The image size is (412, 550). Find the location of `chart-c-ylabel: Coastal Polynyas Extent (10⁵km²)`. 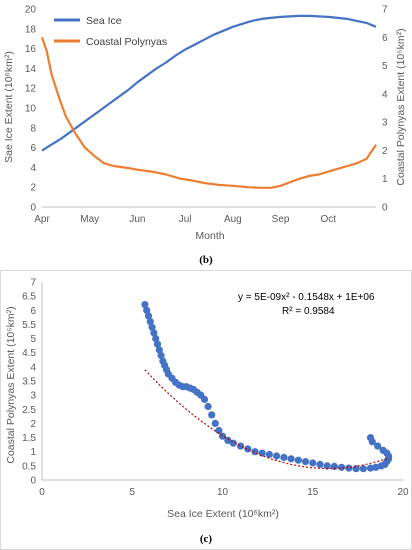

chart-c-ylabel: Coastal Polynyas Extent (10⁵km²) is located at coordinates (11, 384).